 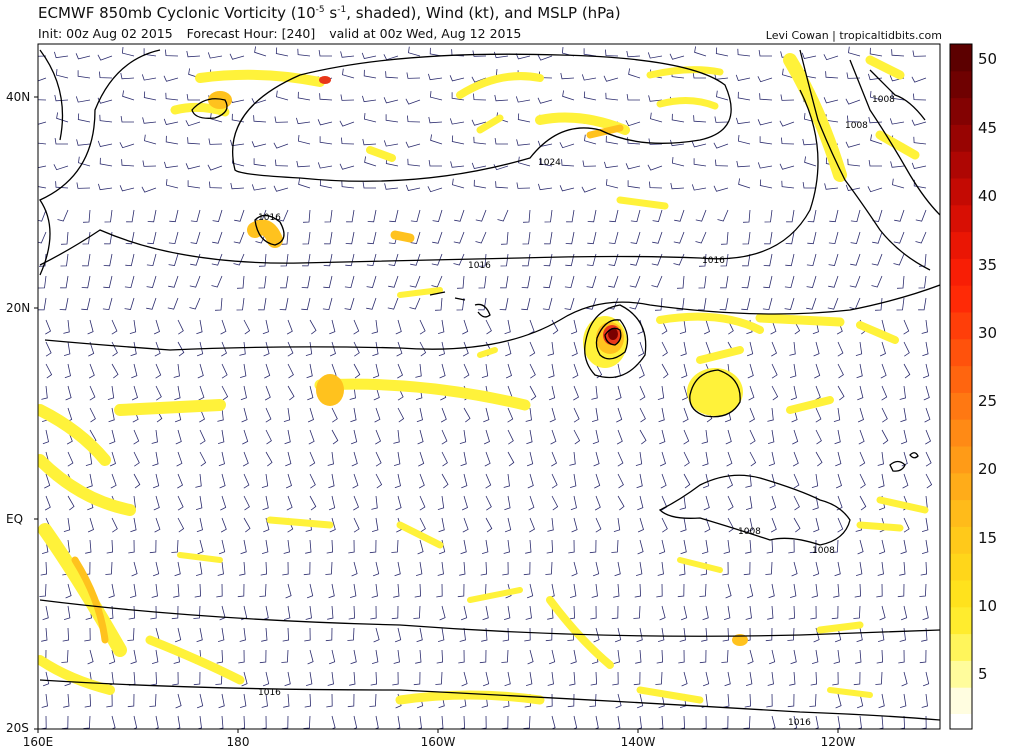 I want to click on isobar-label: 1008, so click(x=749, y=532).